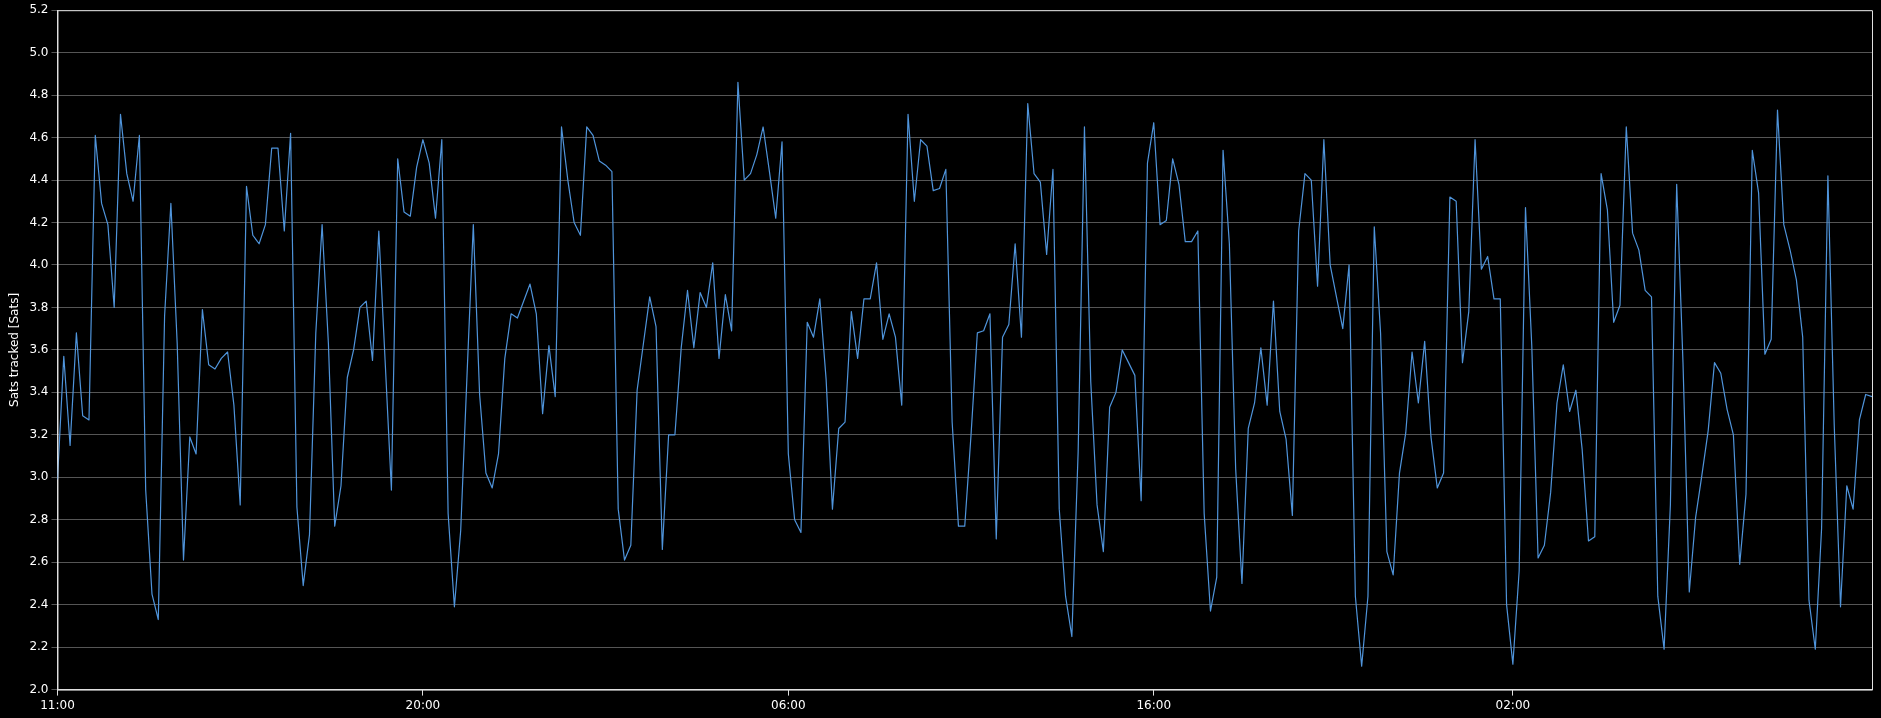 The height and width of the screenshot is (718, 1881). Describe the element at coordinates (1154, 704) in the screenshot. I see `x-tick-label: 16:00` at that location.